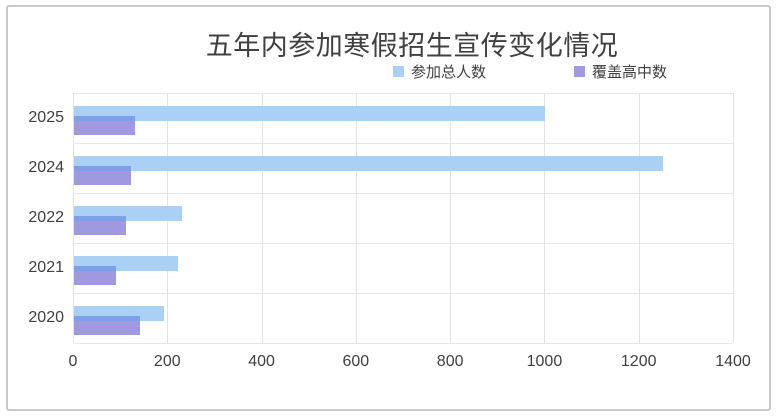 This screenshot has height=417, width=782. Describe the element at coordinates (107, 318) in the screenshot. I see `bar-overlap-stripe-2020` at that location.